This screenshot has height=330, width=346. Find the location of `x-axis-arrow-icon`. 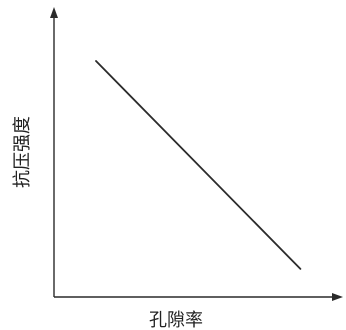

x-axis-arrow-icon is located at coordinates (337, 297).